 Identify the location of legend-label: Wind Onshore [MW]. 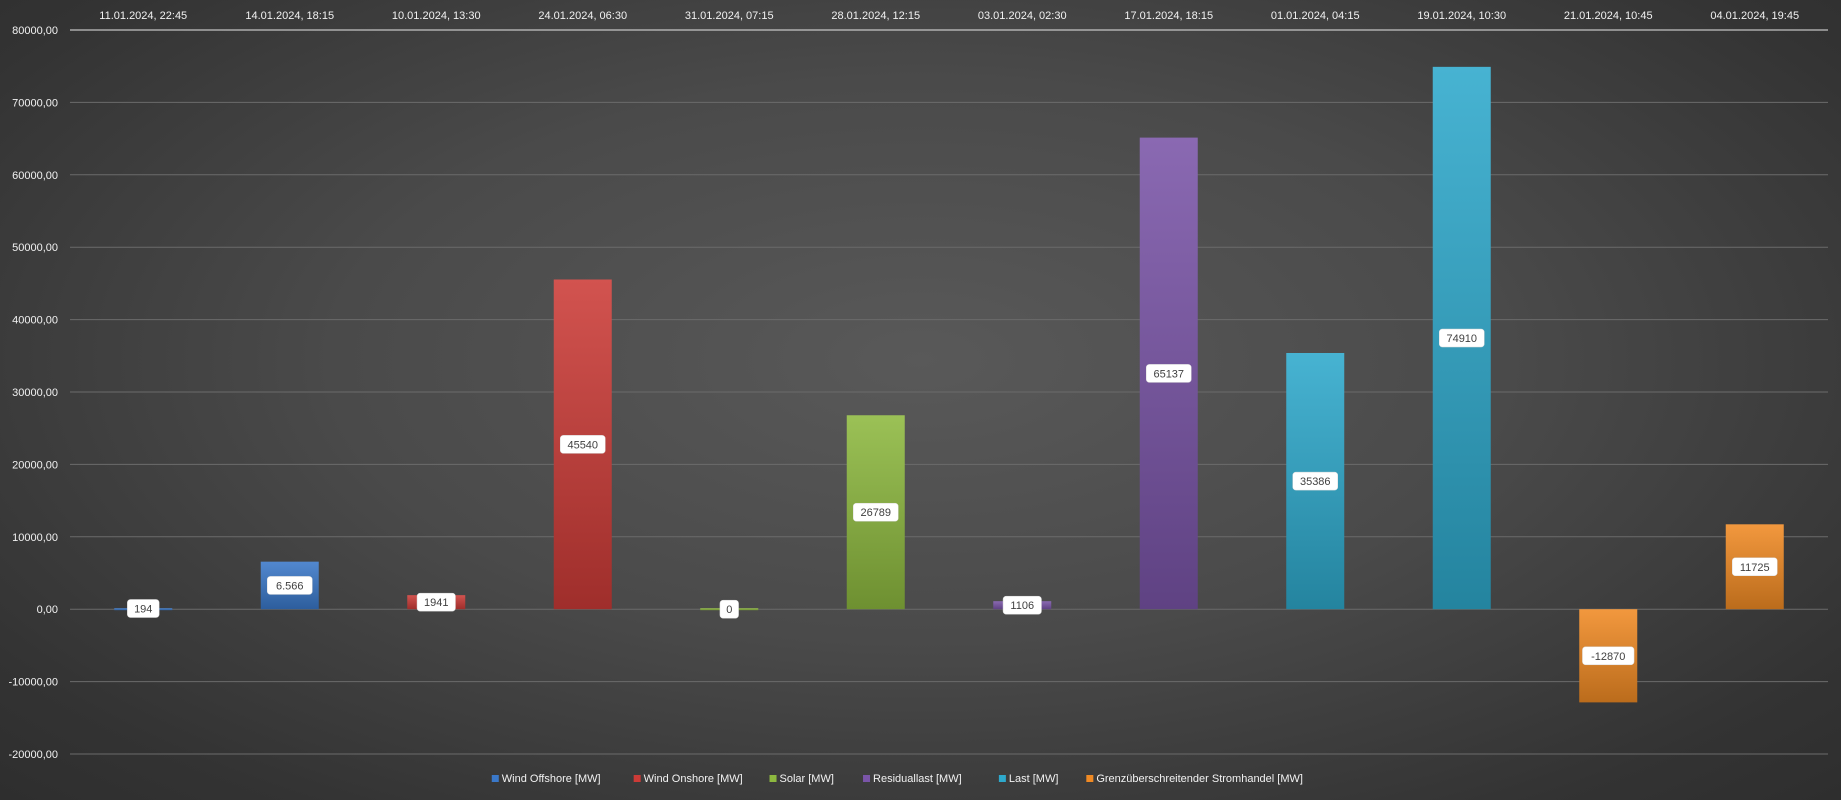
(693, 779).